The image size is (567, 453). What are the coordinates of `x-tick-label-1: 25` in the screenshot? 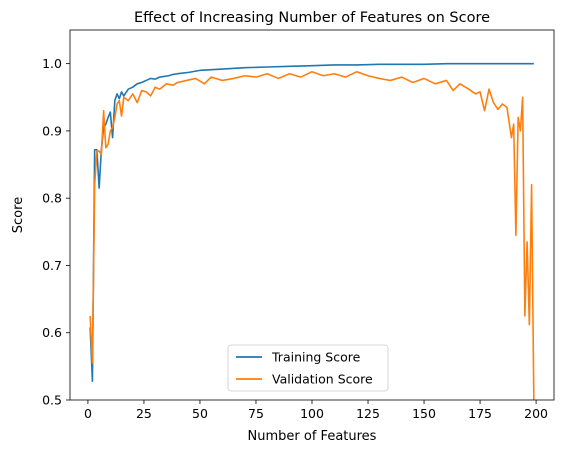 It's located at (144, 413).